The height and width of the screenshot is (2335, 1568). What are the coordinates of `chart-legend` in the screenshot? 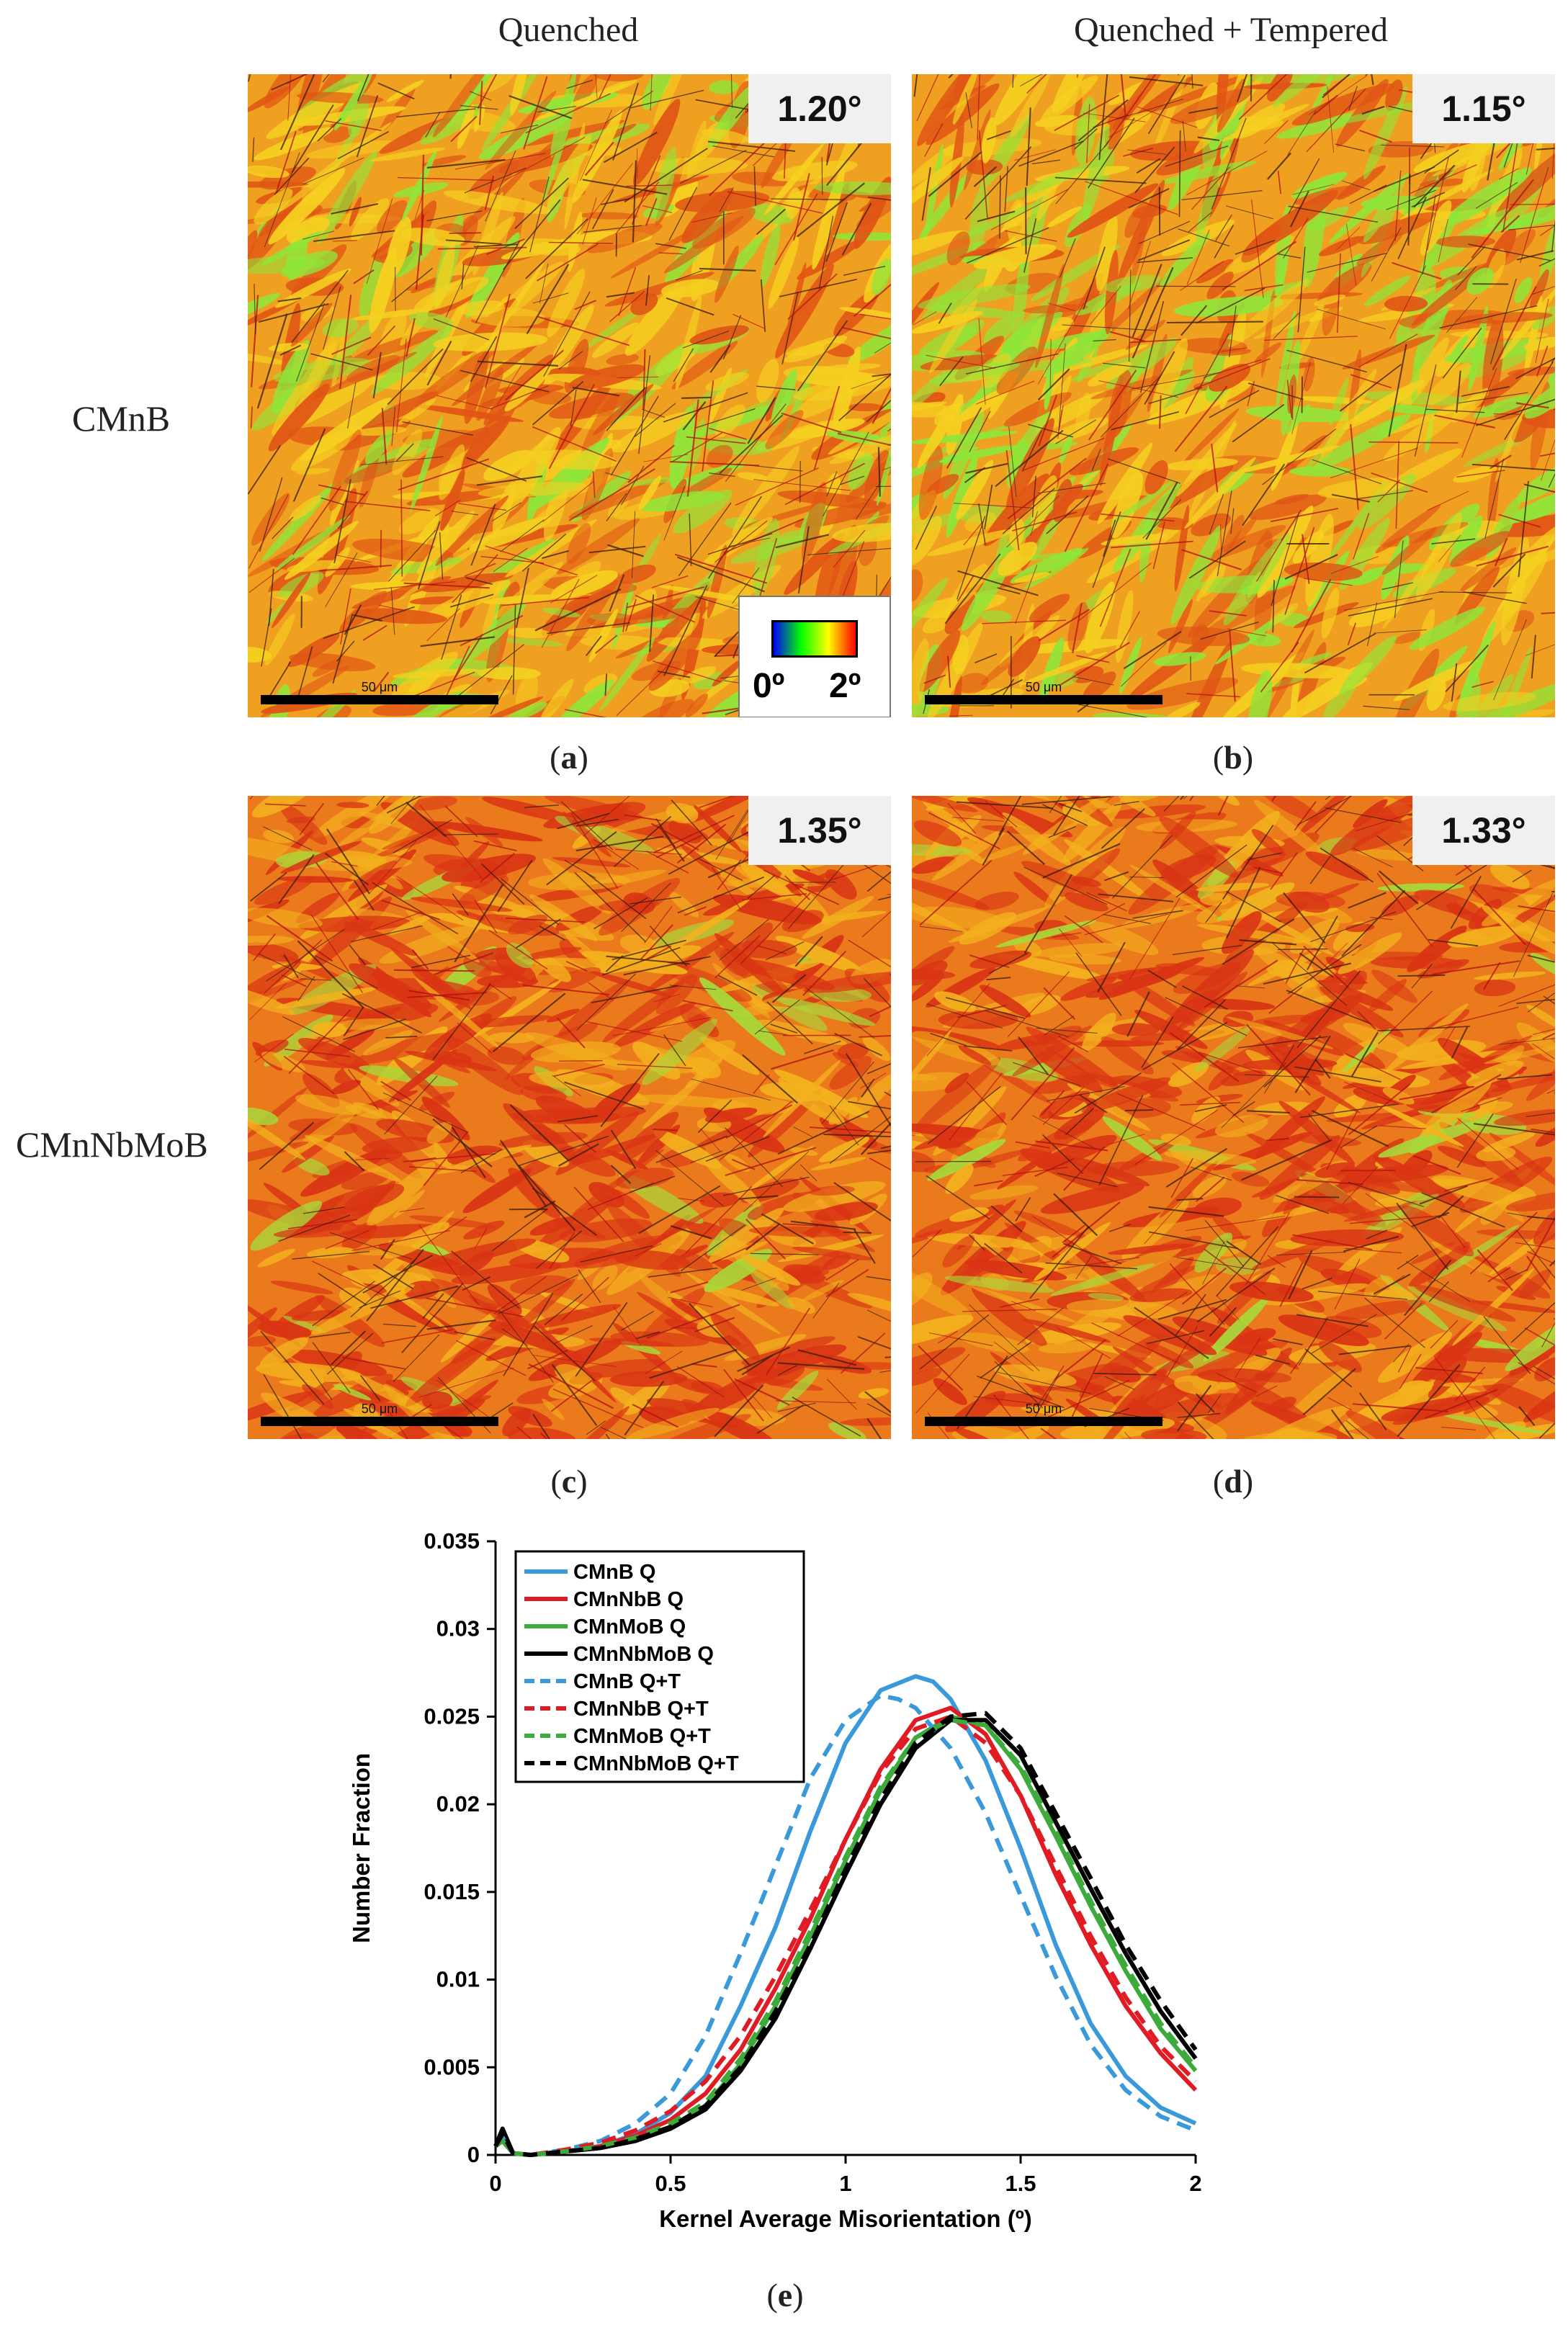 It's located at (659, 1666).